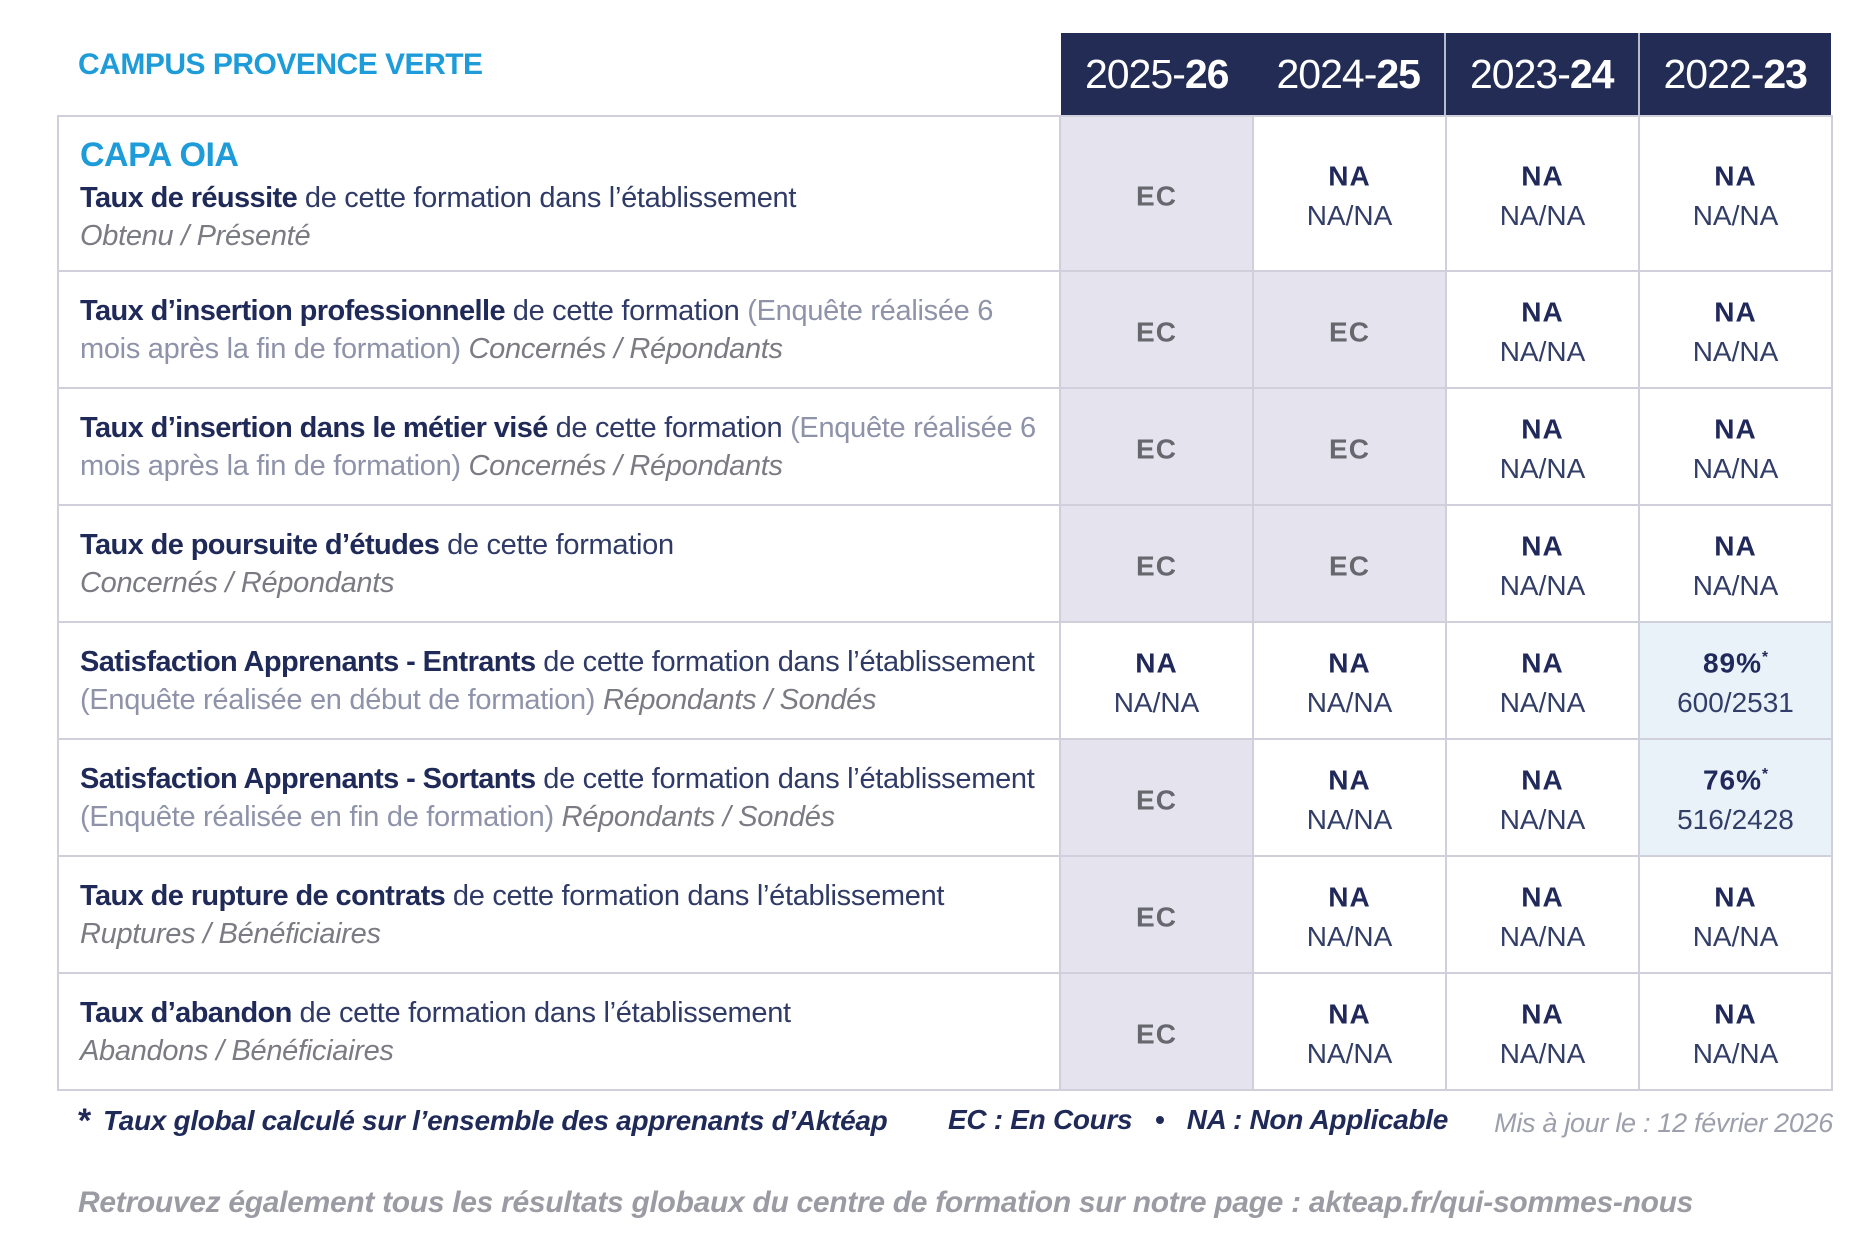 The width and height of the screenshot is (1875, 1250). What do you see at coordinates (1663, 1123) in the screenshot?
I see `updated-date: Mis à jour le : 12 février 2026` at bounding box center [1663, 1123].